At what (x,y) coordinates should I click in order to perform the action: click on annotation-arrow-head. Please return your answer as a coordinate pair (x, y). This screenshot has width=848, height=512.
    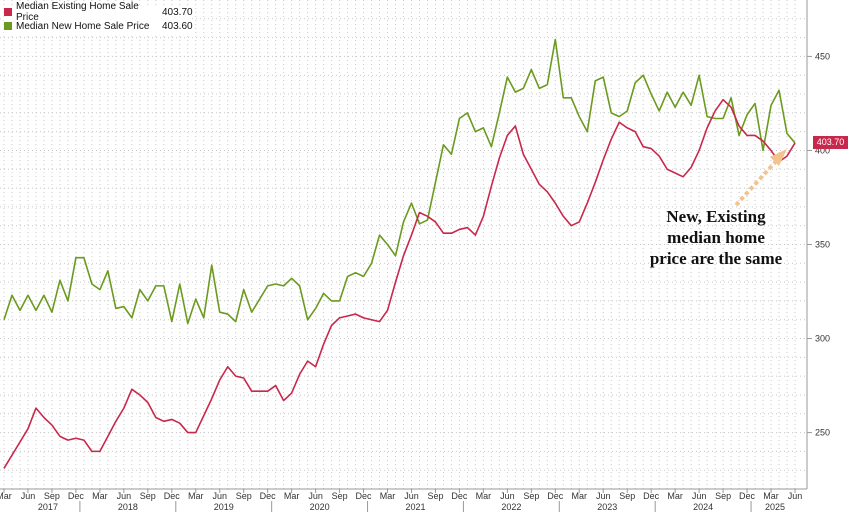
    Looking at the image, I should click on (778, 157).